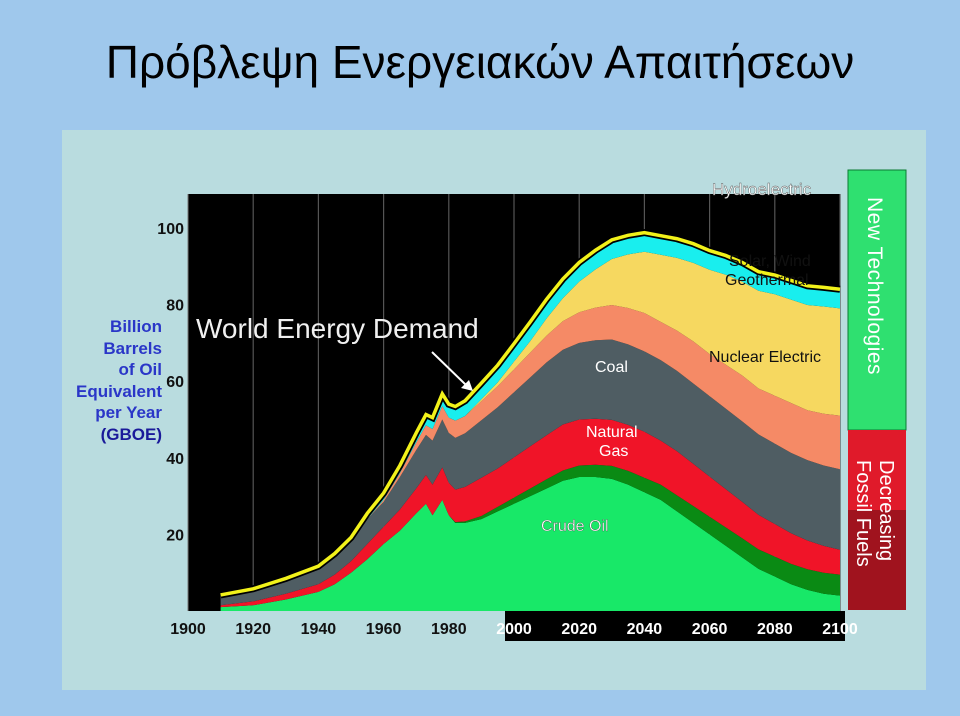 Image resolution: width=960 pixels, height=716 pixels. What do you see at coordinates (132, 348) in the screenshot?
I see `y-axis-label-line-2: Barrels` at bounding box center [132, 348].